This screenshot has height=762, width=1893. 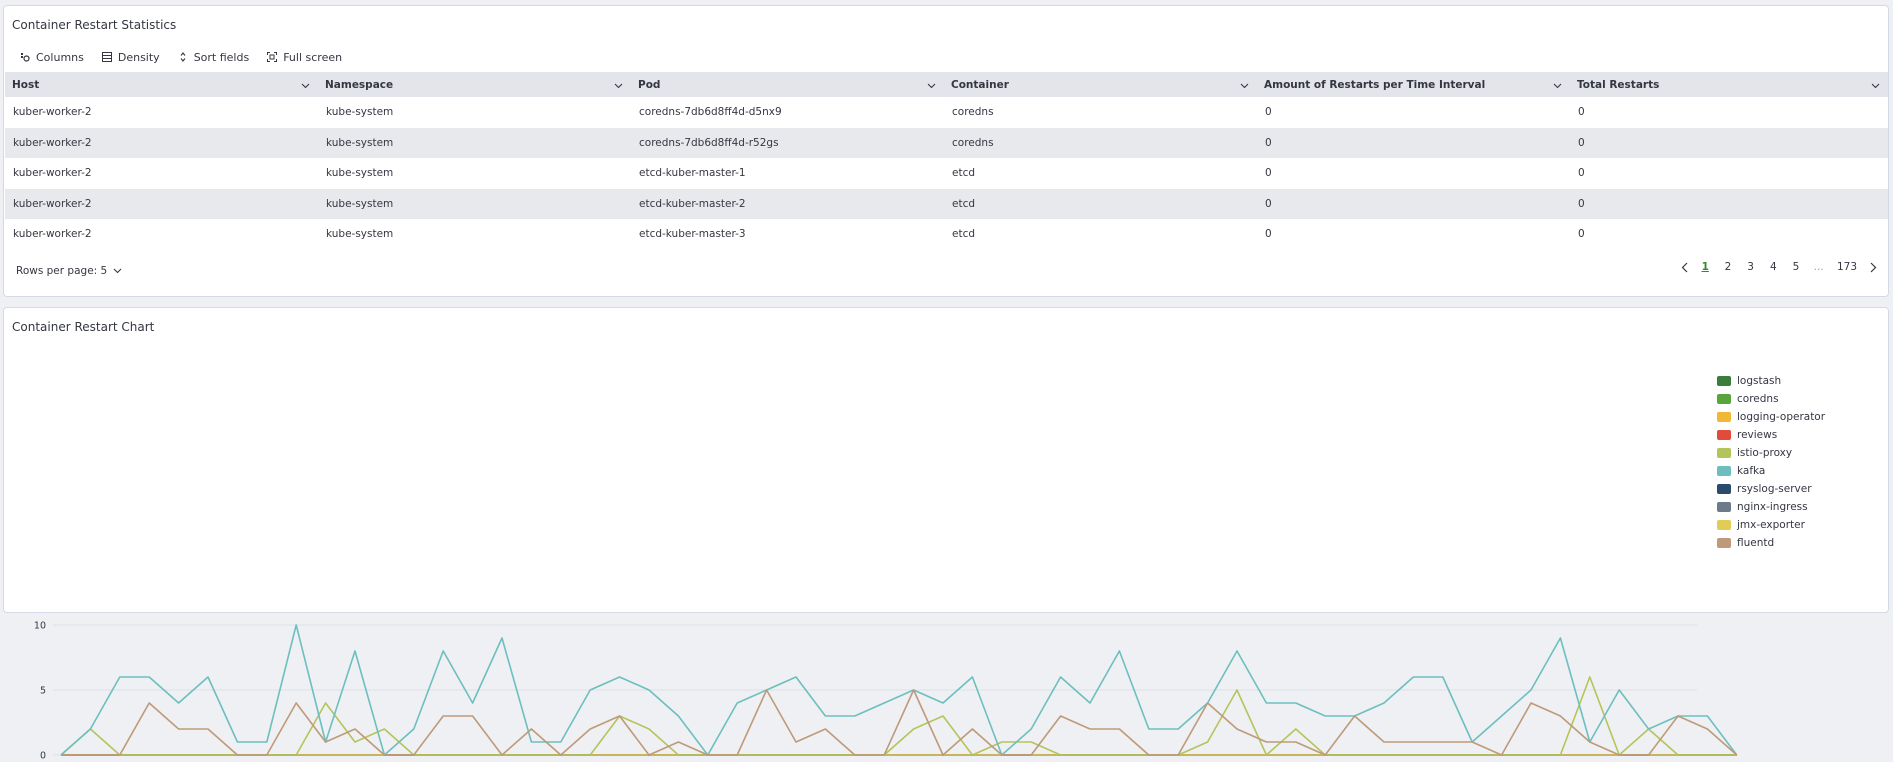 I want to click on density-label: Density, so click(x=138, y=57).